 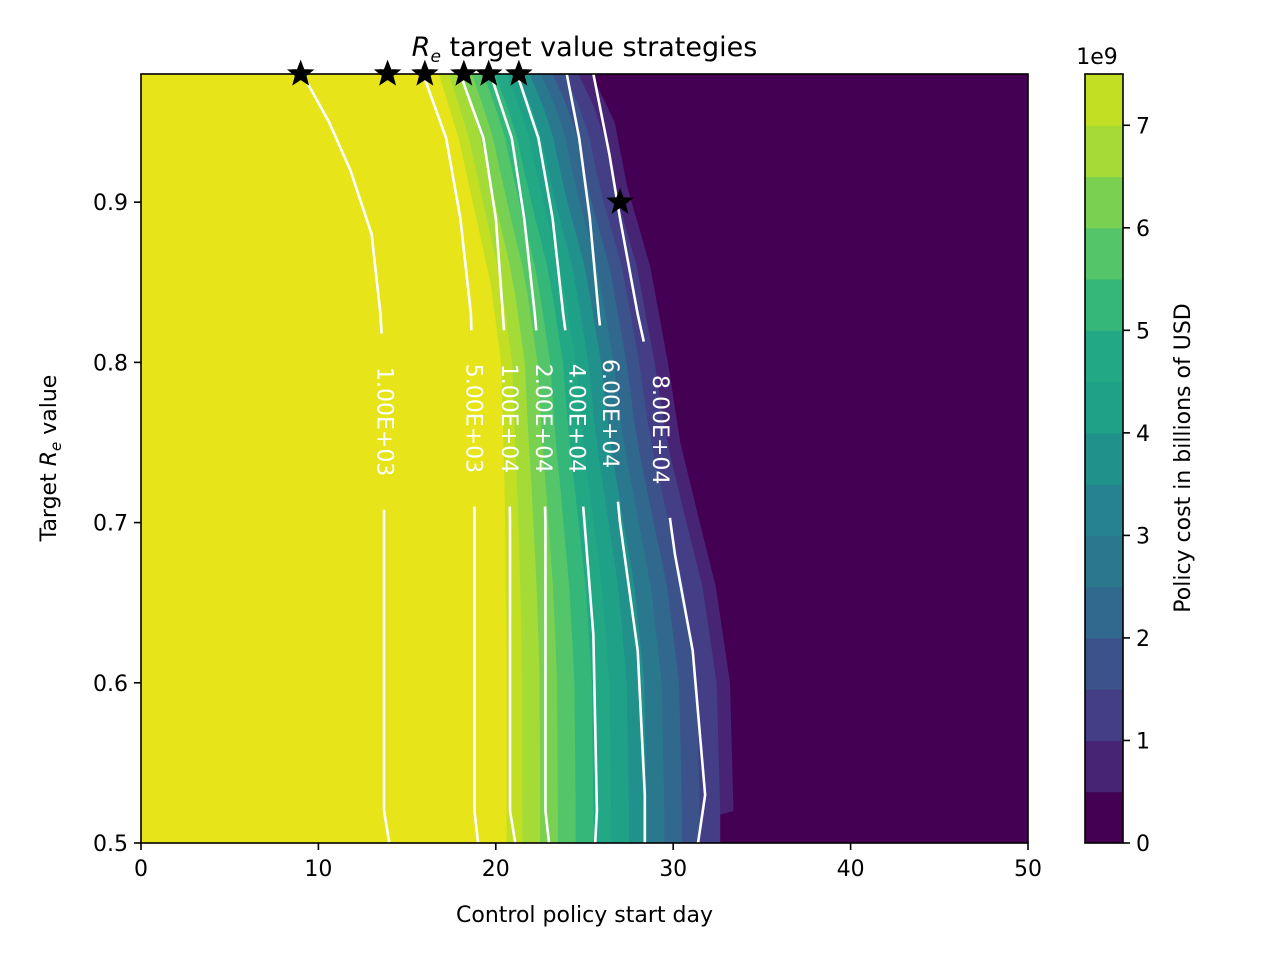 What do you see at coordinates (1143, 741) in the screenshot?
I see `colorbar-tick-label: 1` at bounding box center [1143, 741].